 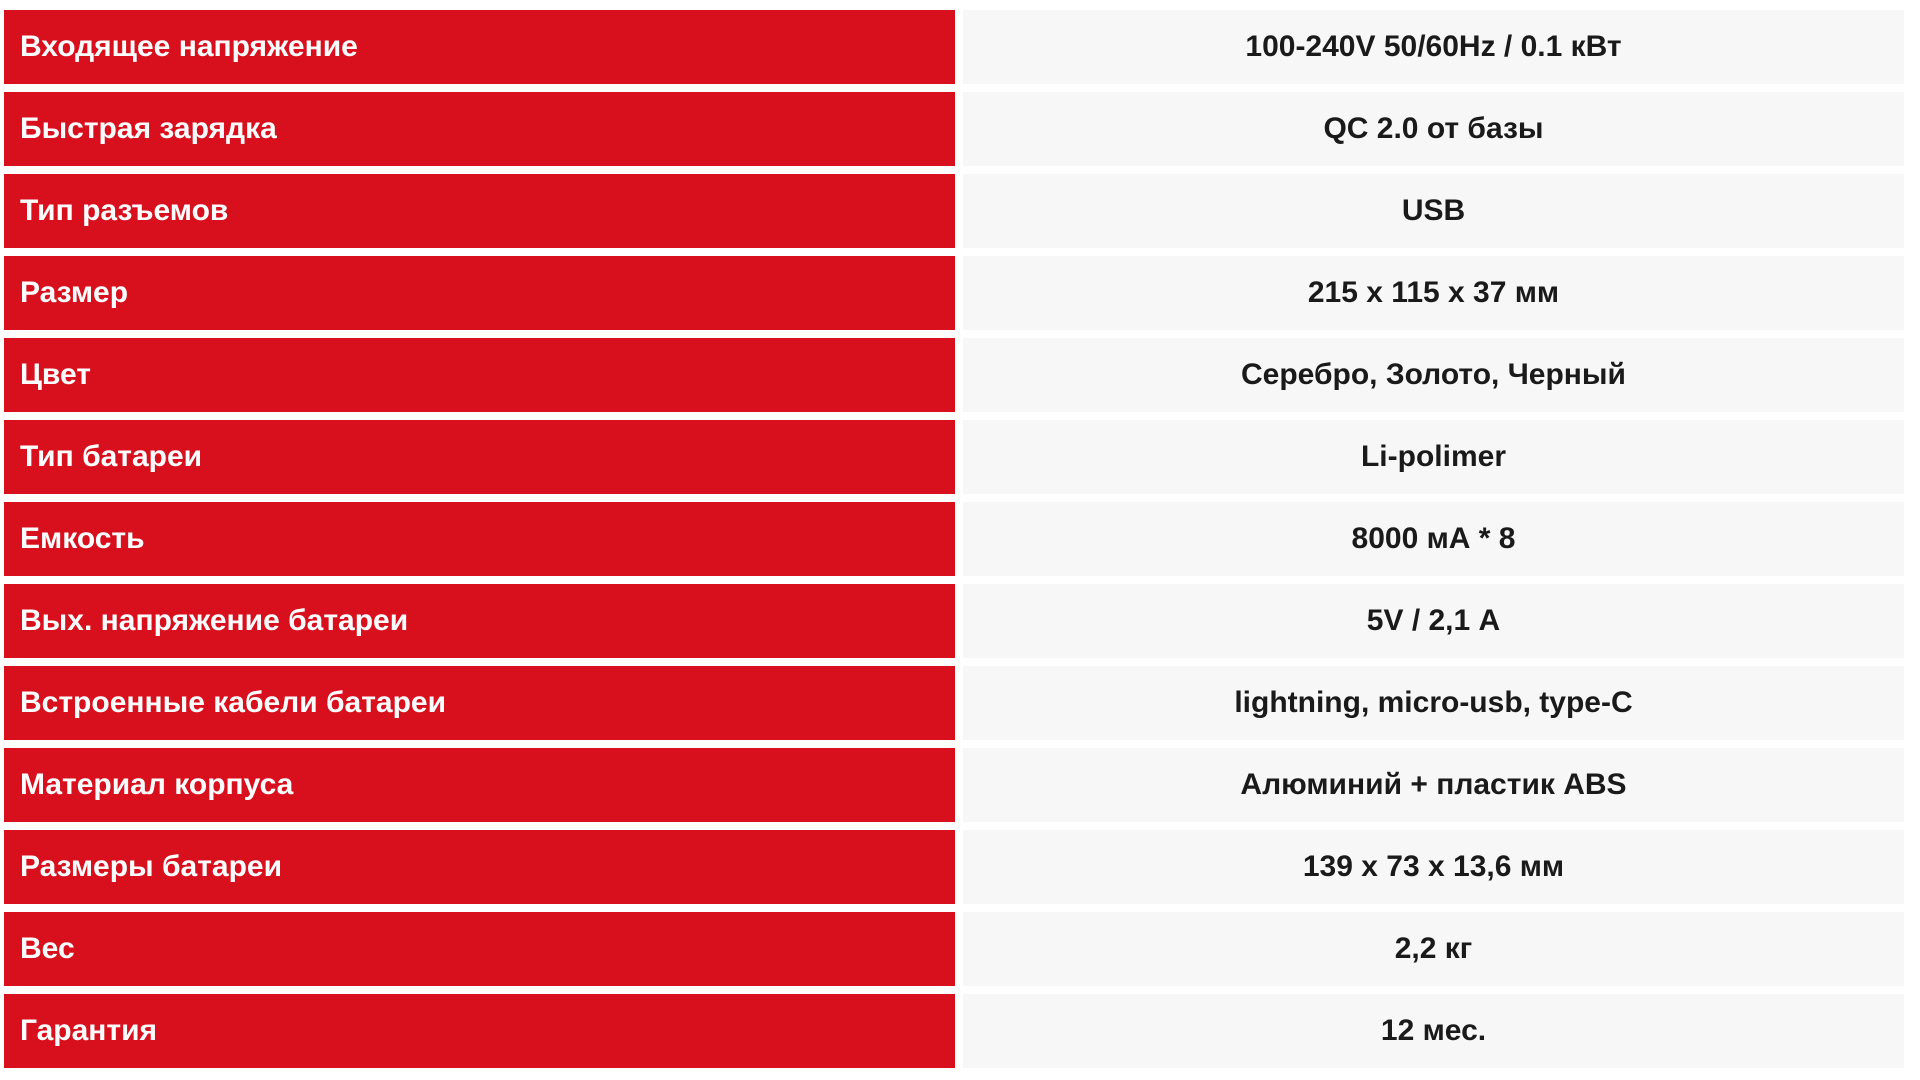 I want to click on spec-label: Цвет, so click(x=479, y=375).